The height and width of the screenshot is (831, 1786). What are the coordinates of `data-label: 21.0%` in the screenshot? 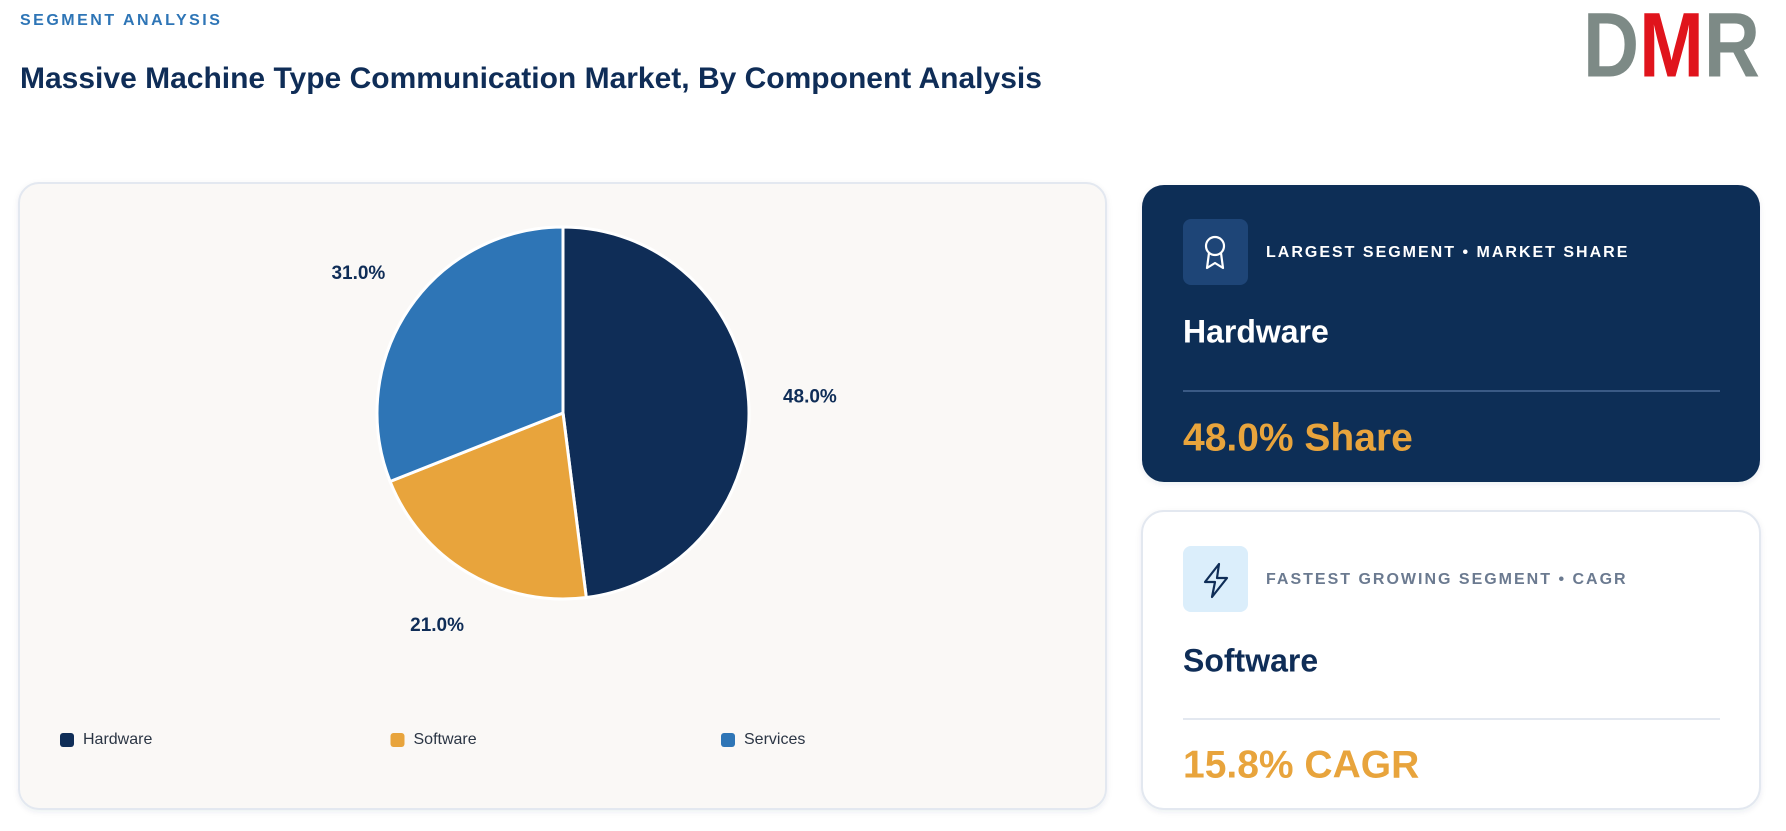 It's located at (437, 625).